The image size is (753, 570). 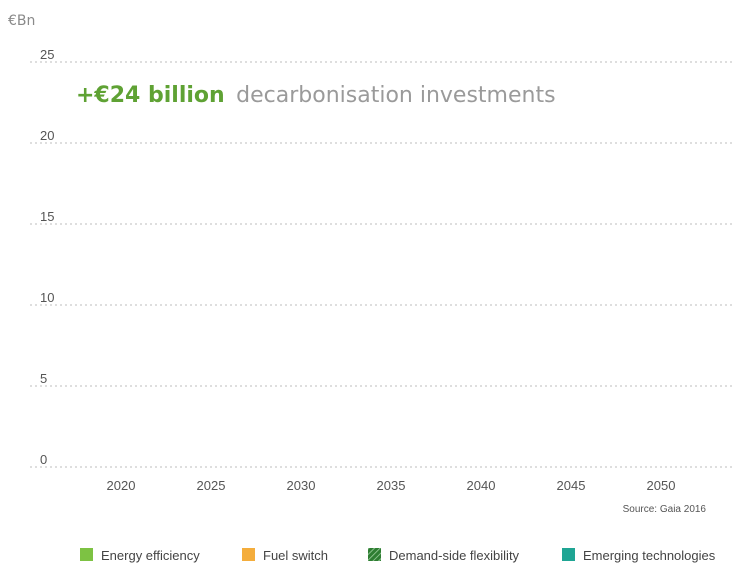 What do you see at coordinates (47, 135) in the screenshot?
I see `y-tick-label: 20` at bounding box center [47, 135].